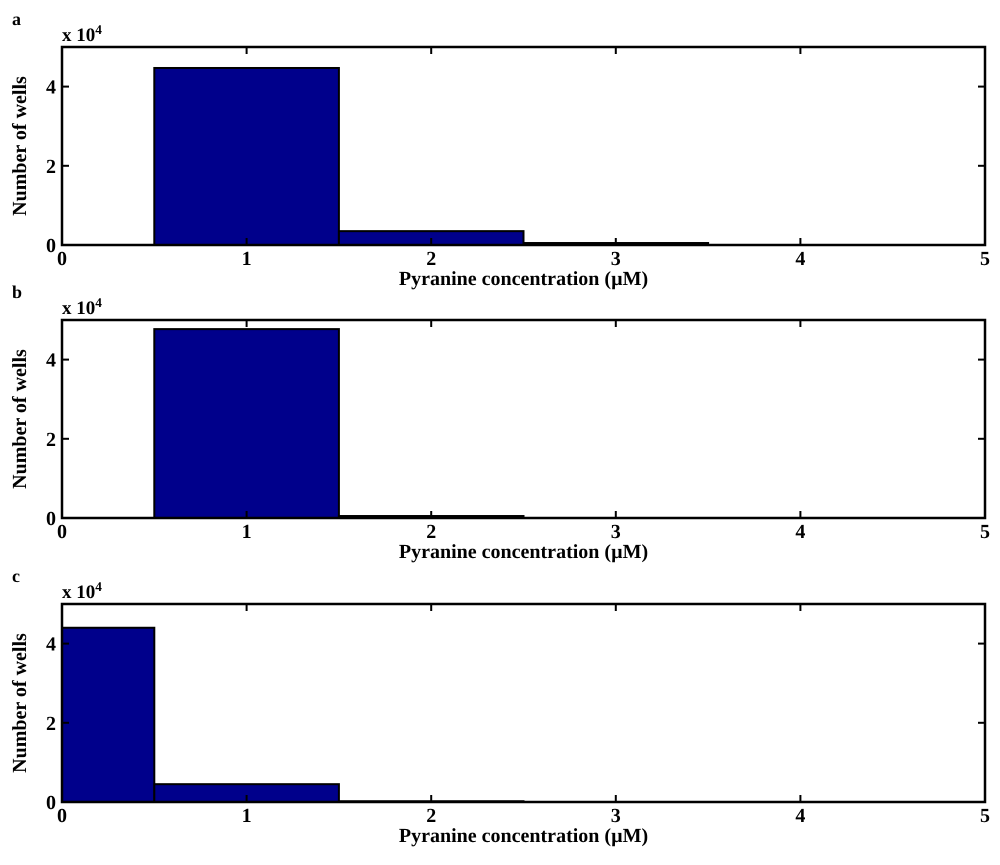  Describe the element at coordinates (17, 292) in the screenshot. I see `chart-title: b` at that location.